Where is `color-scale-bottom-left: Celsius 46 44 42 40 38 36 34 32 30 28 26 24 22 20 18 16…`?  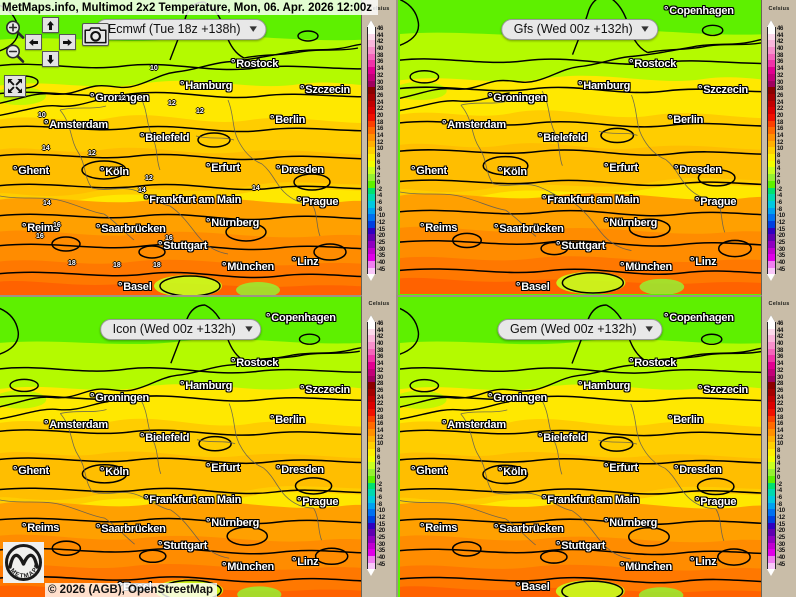 color-scale-bottom-left: Celsius 46 44 42 40 38 36 34 32 30 28 26 24 22 20 18 16… is located at coordinates (379, 446).